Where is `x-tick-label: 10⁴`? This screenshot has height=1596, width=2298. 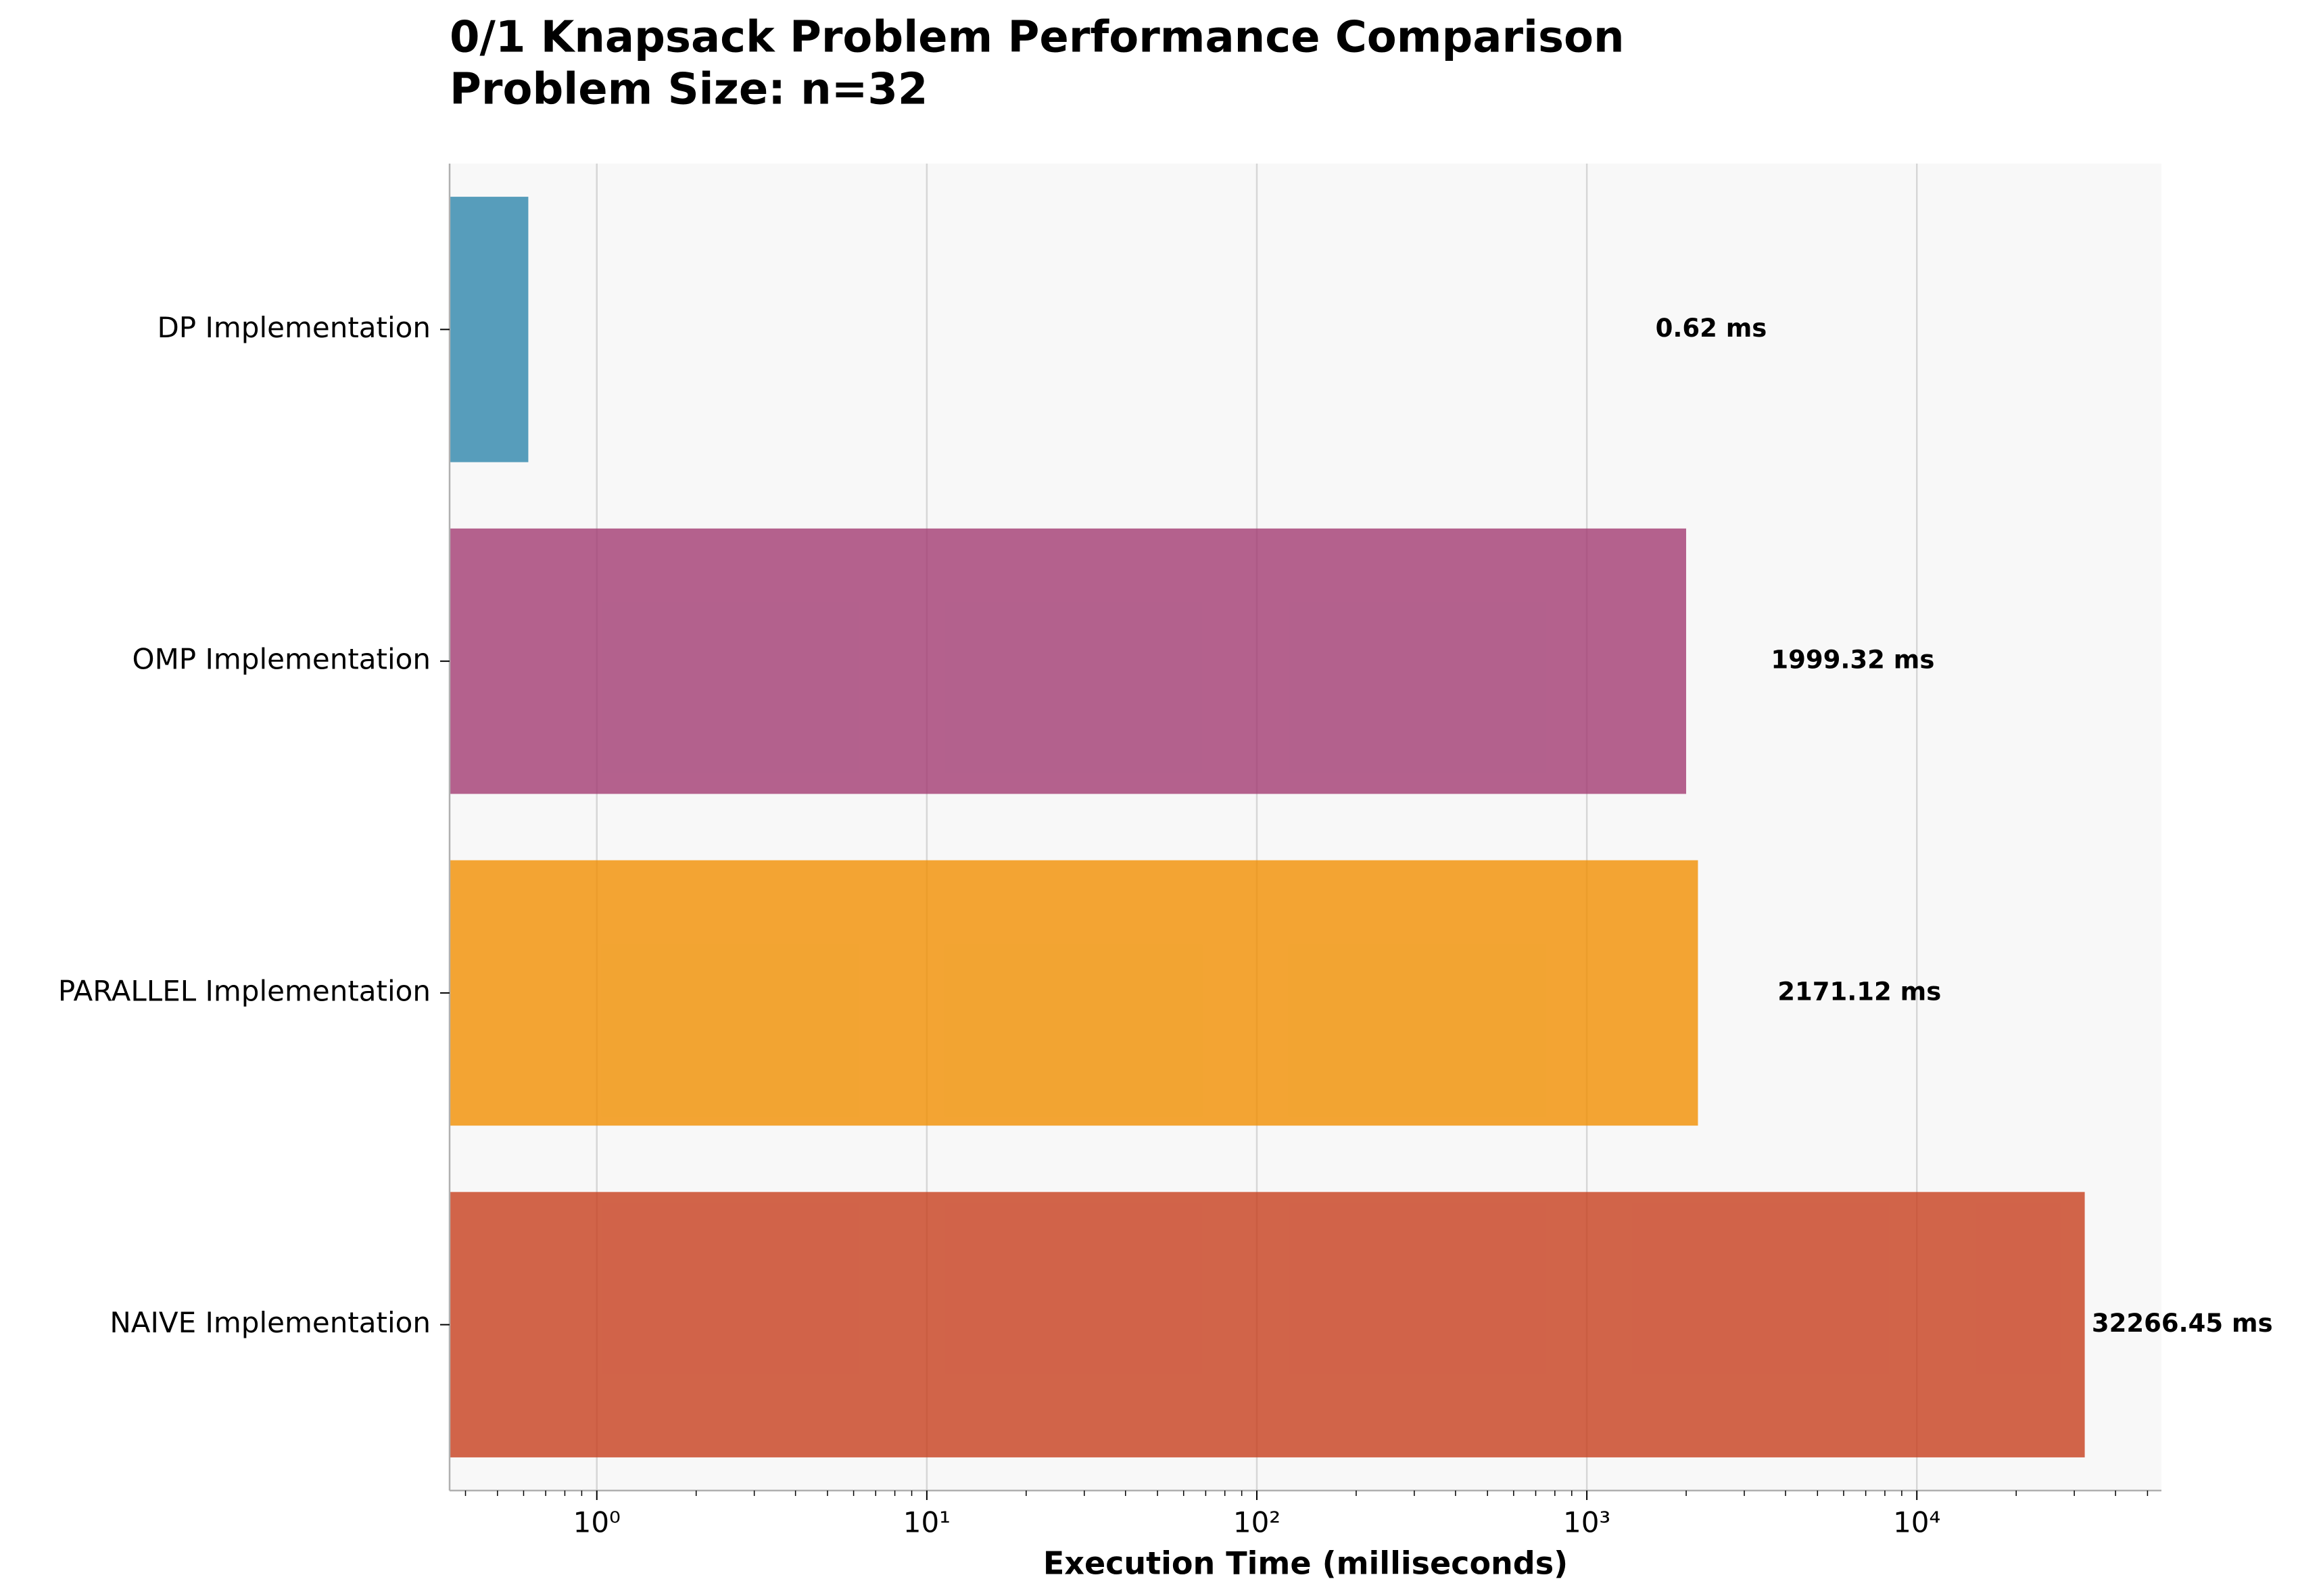
x-tick-label: 10⁴ is located at coordinates (1916, 1523).